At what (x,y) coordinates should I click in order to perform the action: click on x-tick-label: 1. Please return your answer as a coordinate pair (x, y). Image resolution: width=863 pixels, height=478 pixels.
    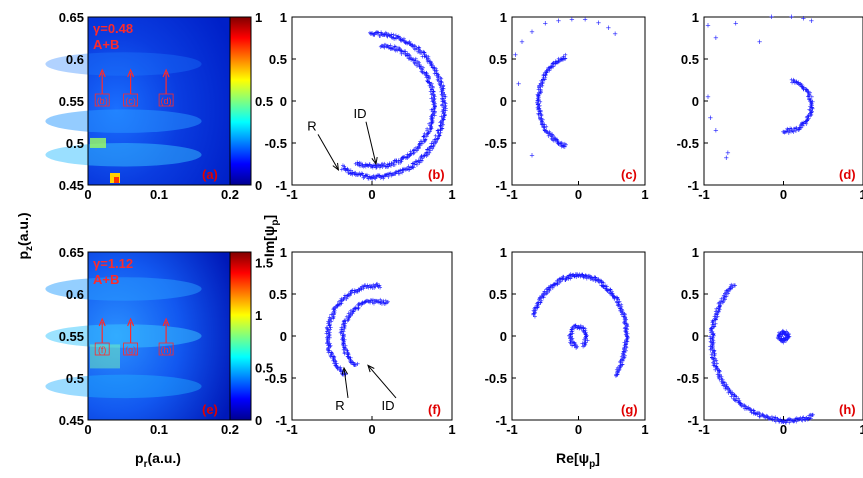
    Looking at the image, I should click on (644, 194).